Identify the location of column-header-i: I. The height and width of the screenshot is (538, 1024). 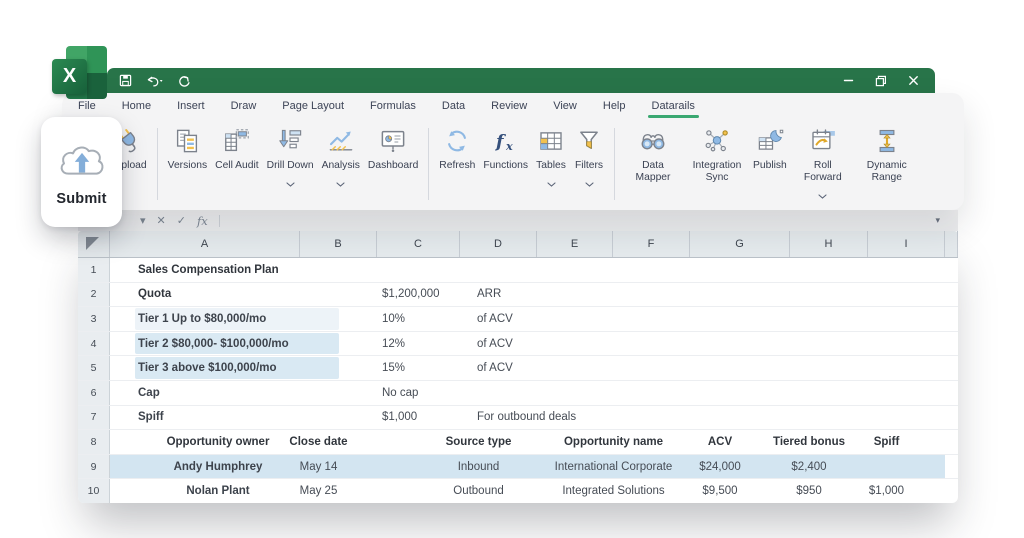
(906, 244).